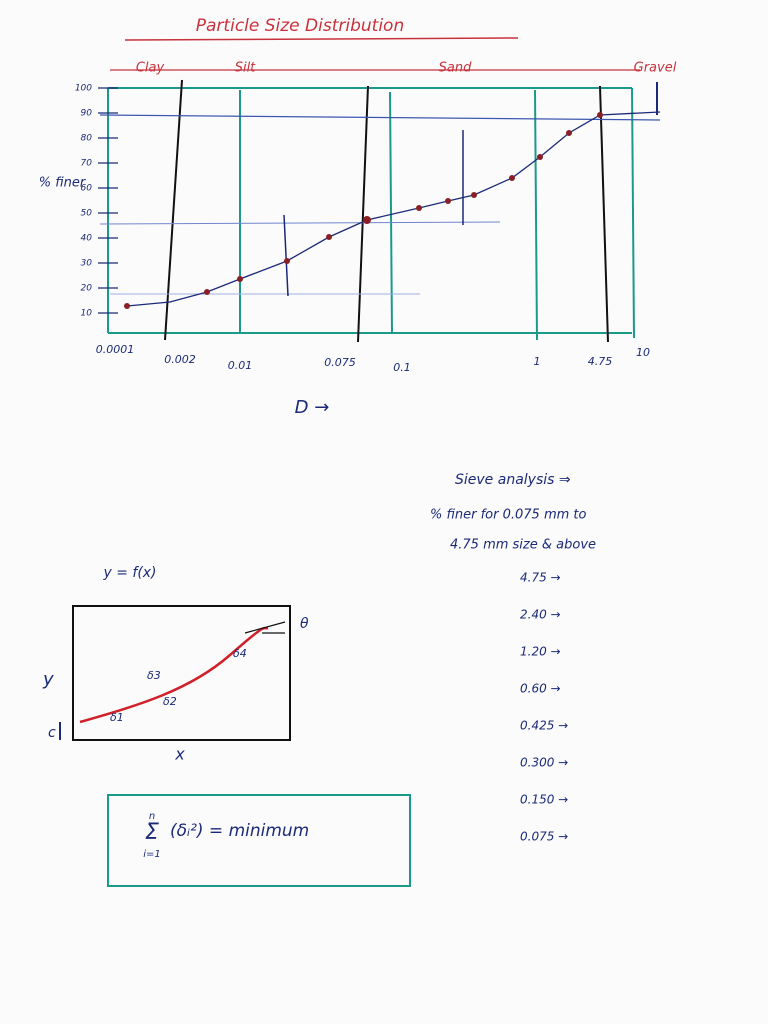 The width and height of the screenshot is (768, 1024). Describe the element at coordinates (181, 673) in the screenshot. I see `fit-frame` at that location.